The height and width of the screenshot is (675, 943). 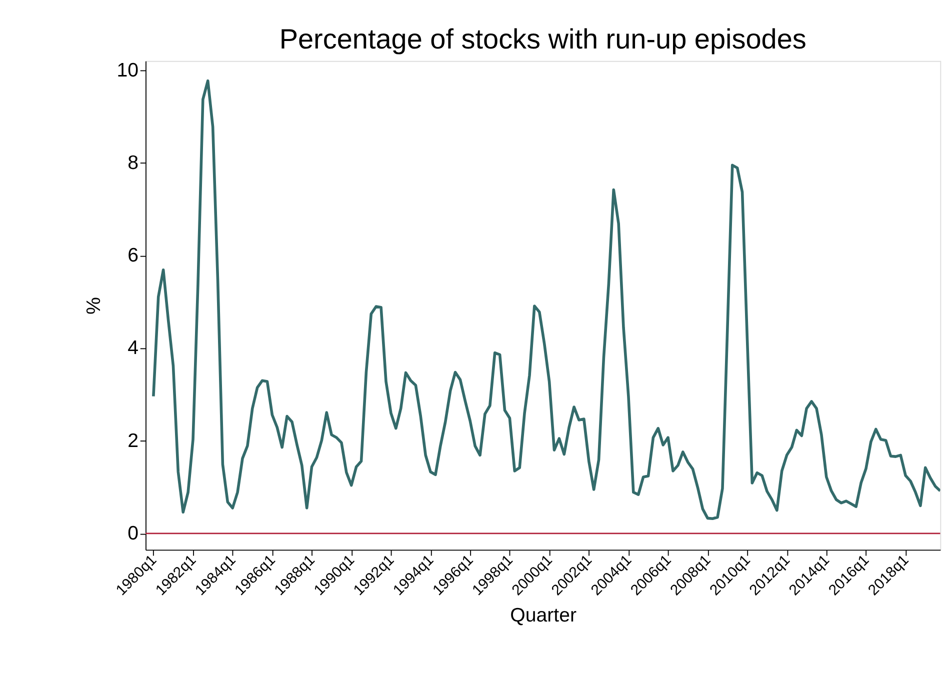 What do you see at coordinates (543, 615) in the screenshot?
I see `x-axis-title: Quarter` at bounding box center [543, 615].